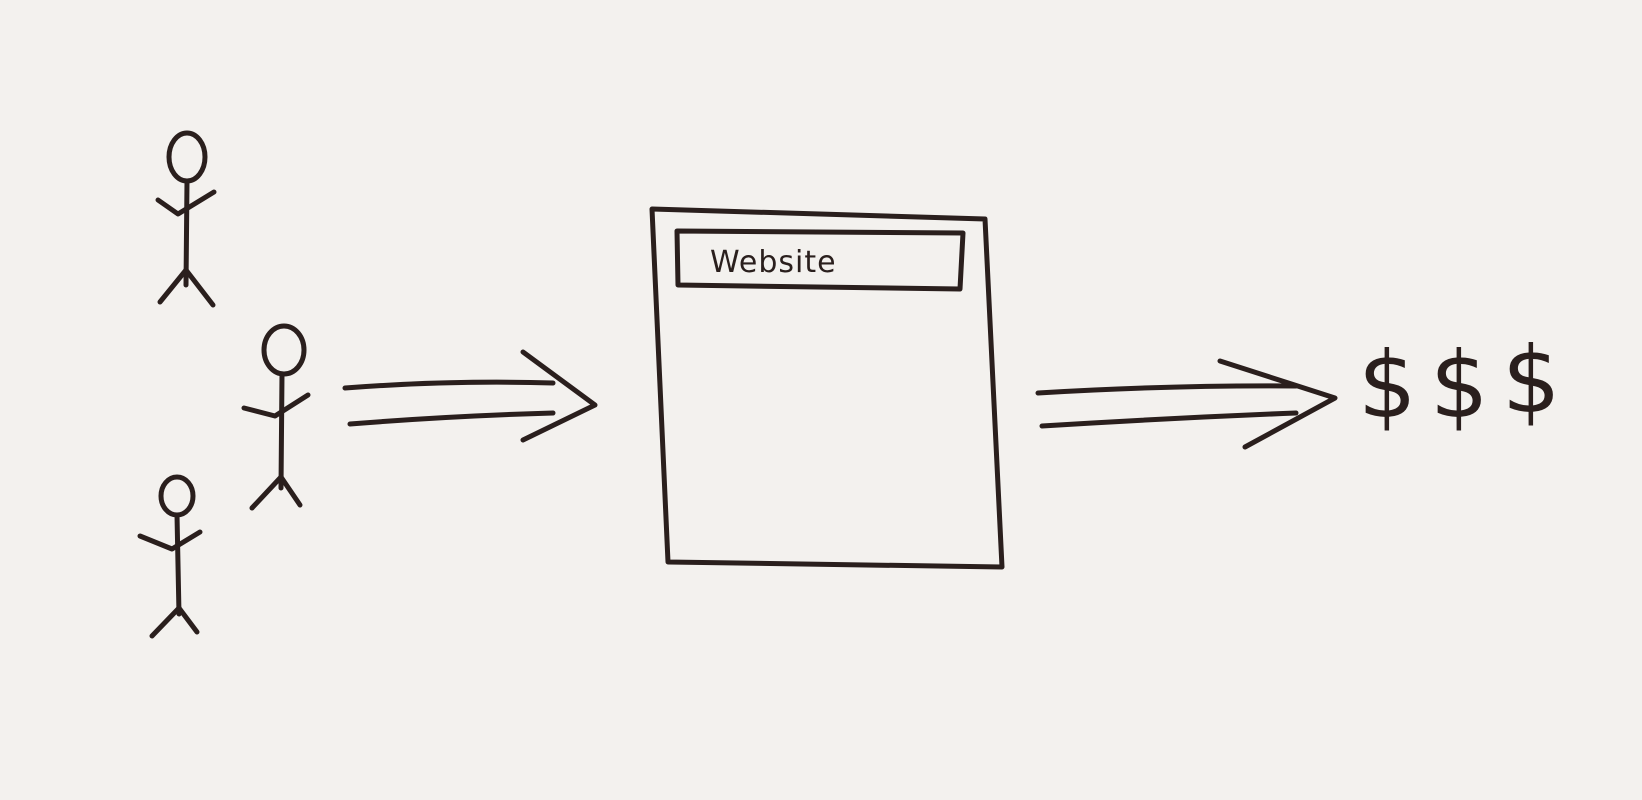 This screenshot has height=800, width=1642. I want to click on money-result: $ $ $, so click(1459, 383).